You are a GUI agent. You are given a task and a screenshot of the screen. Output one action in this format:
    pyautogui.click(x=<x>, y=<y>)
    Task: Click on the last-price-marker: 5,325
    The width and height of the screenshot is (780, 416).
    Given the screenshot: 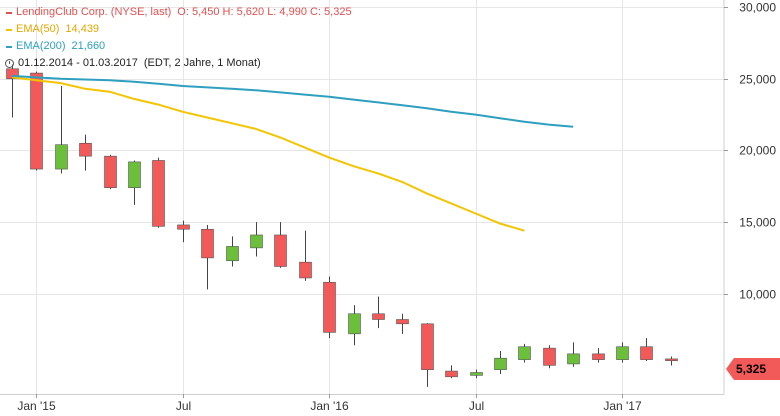 What is the action you would take?
    pyautogui.click(x=753, y=369)
    